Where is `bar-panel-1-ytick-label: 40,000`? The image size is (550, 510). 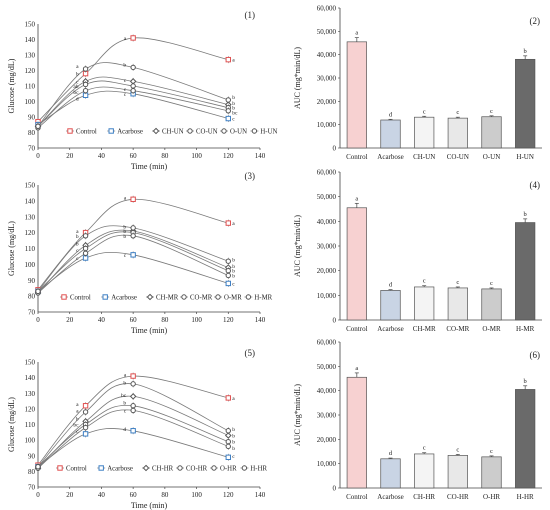 bar-panel-1-ytick-label: 40,000 is located at coordinates (327, 55).